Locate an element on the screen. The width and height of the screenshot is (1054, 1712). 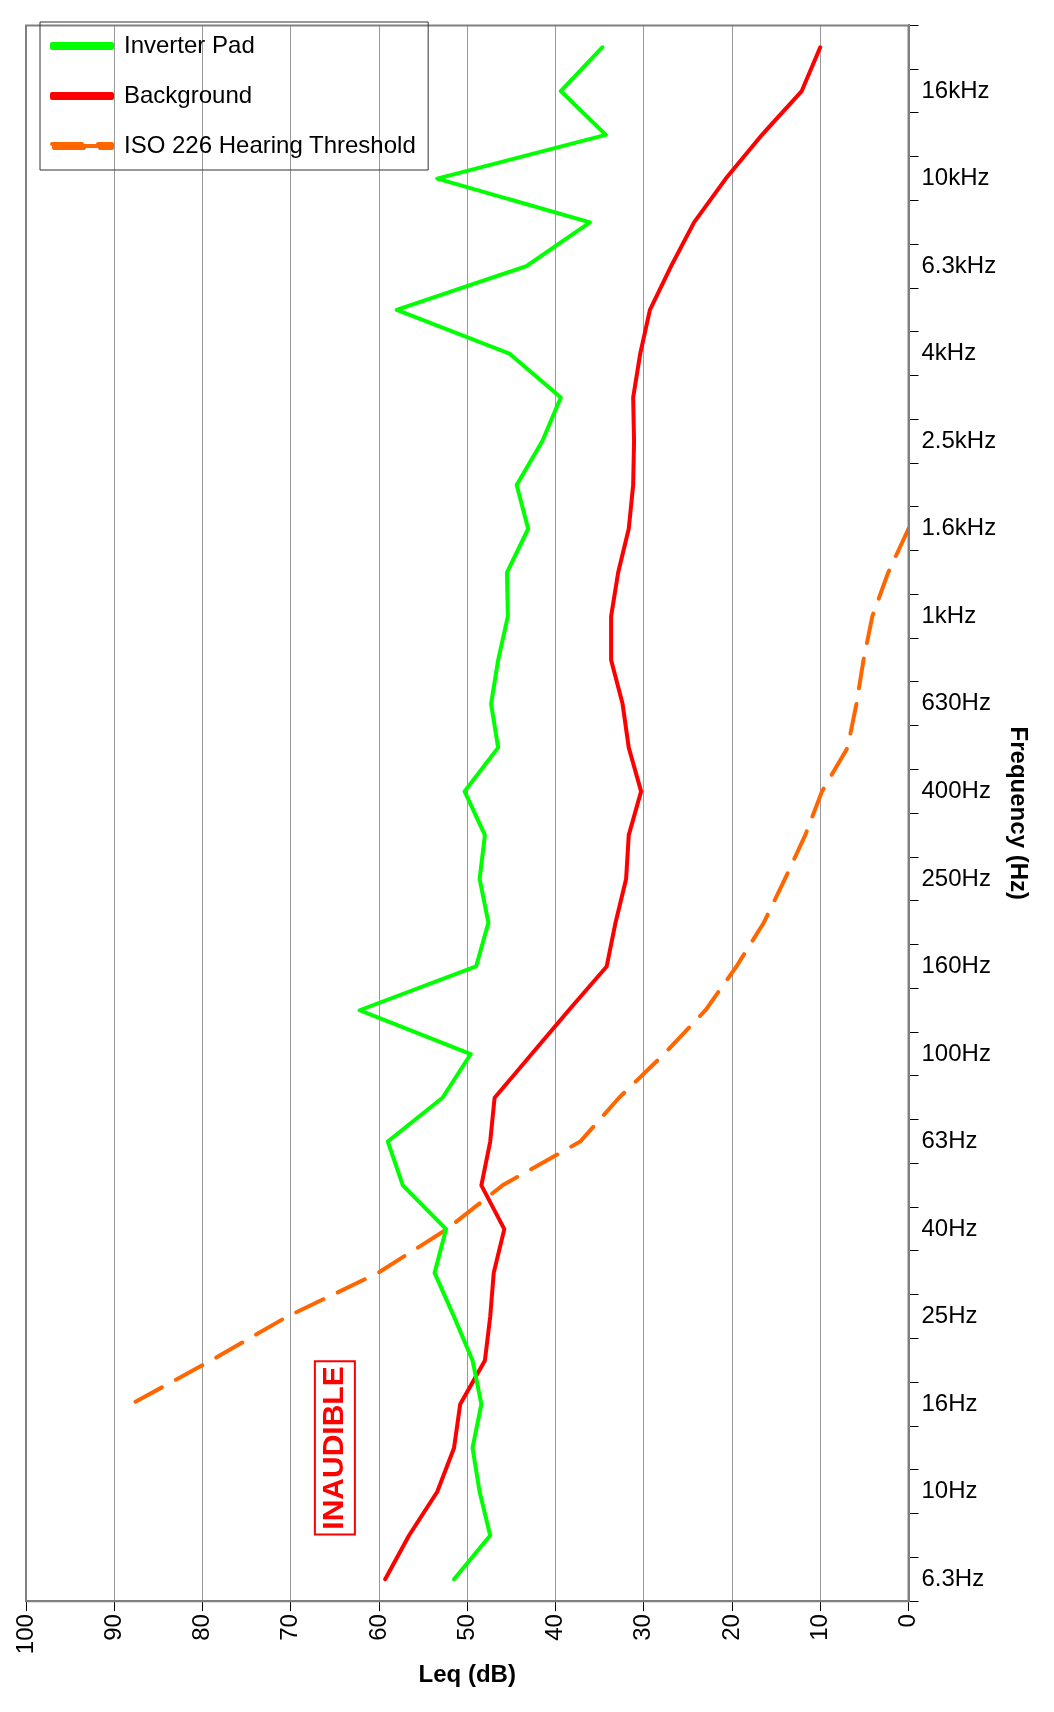
y-tick-label: 4kHz is located at coordinates (949, 352).